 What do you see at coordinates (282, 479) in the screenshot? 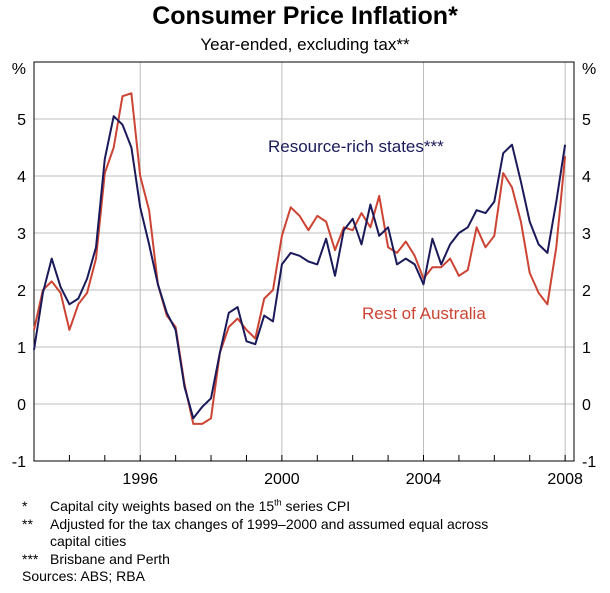
I see `x-tick-label: 2000` at bounding box center [282, 479].